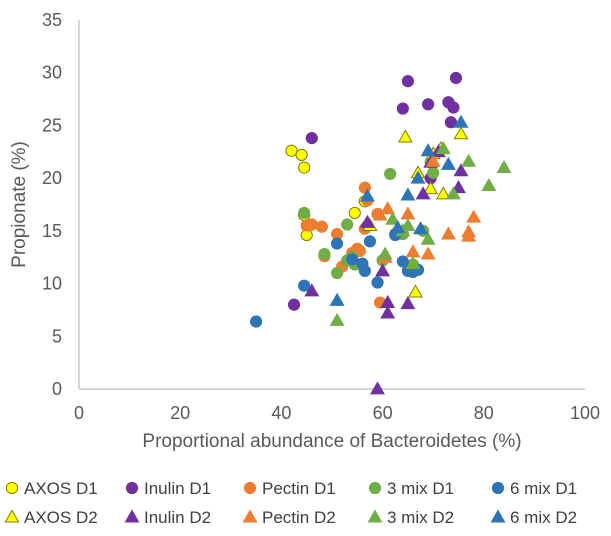 This screenshot has width=611, height=536. What do you see at coordinates (52, 284) in the screenshot?
I see `y-tick-label: 10` at bounding box center [52, 284].